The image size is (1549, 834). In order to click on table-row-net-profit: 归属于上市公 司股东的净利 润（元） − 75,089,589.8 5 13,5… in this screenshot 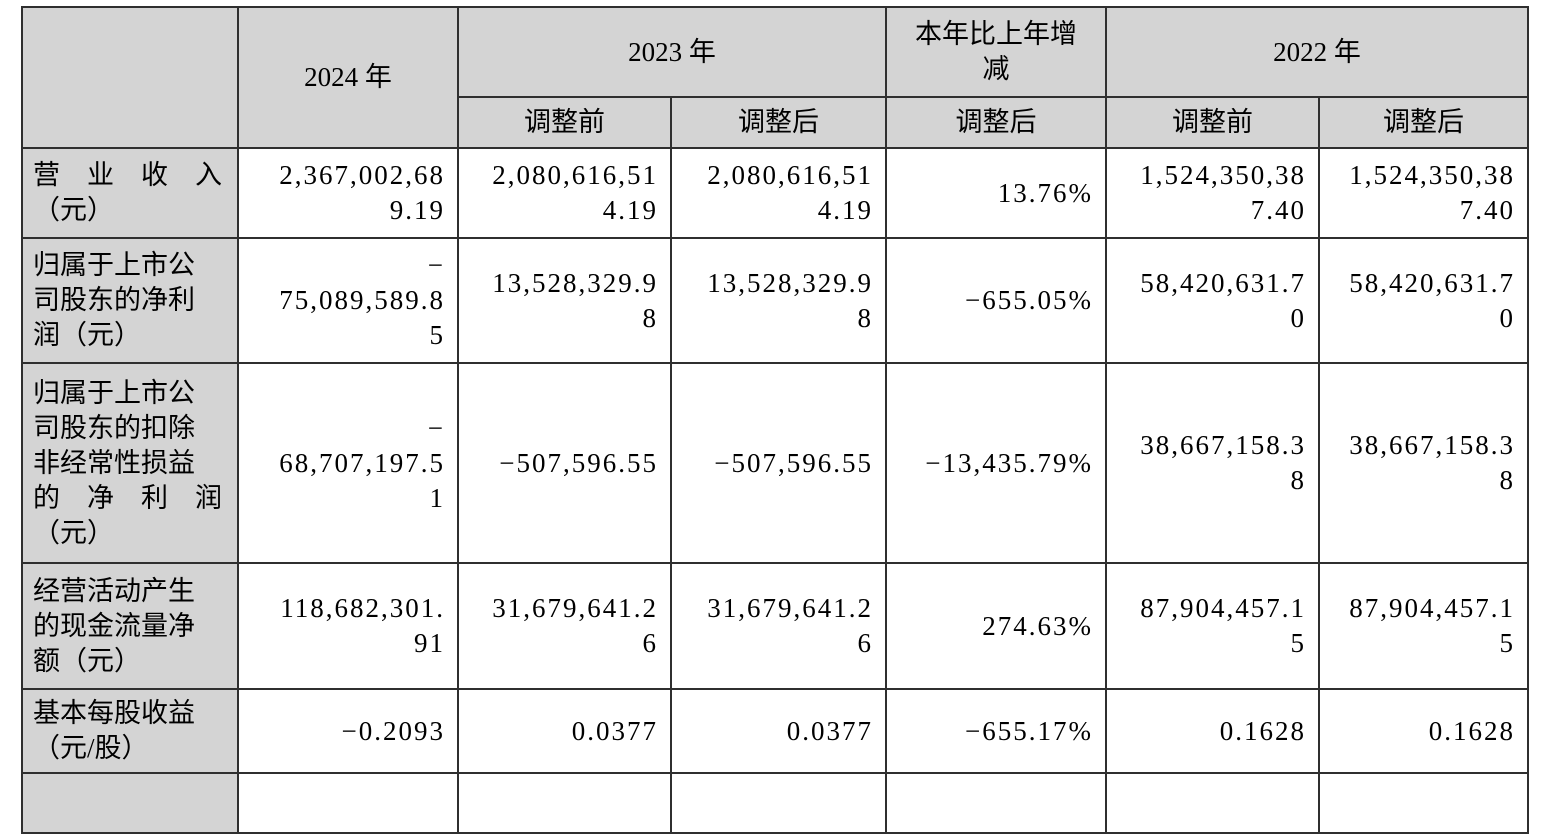, I will do `click(775, 300)`.